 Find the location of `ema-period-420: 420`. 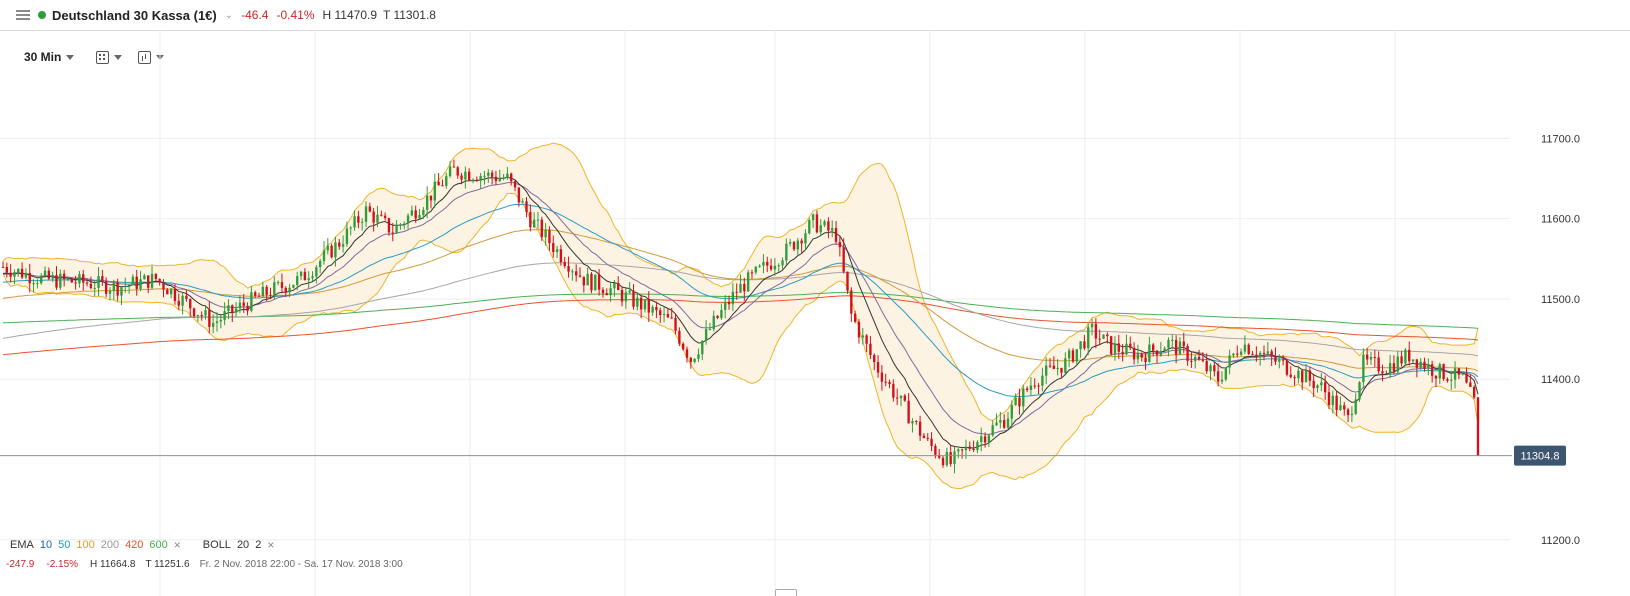

ema-period-420: 420 is located at coordinates (134, 545).